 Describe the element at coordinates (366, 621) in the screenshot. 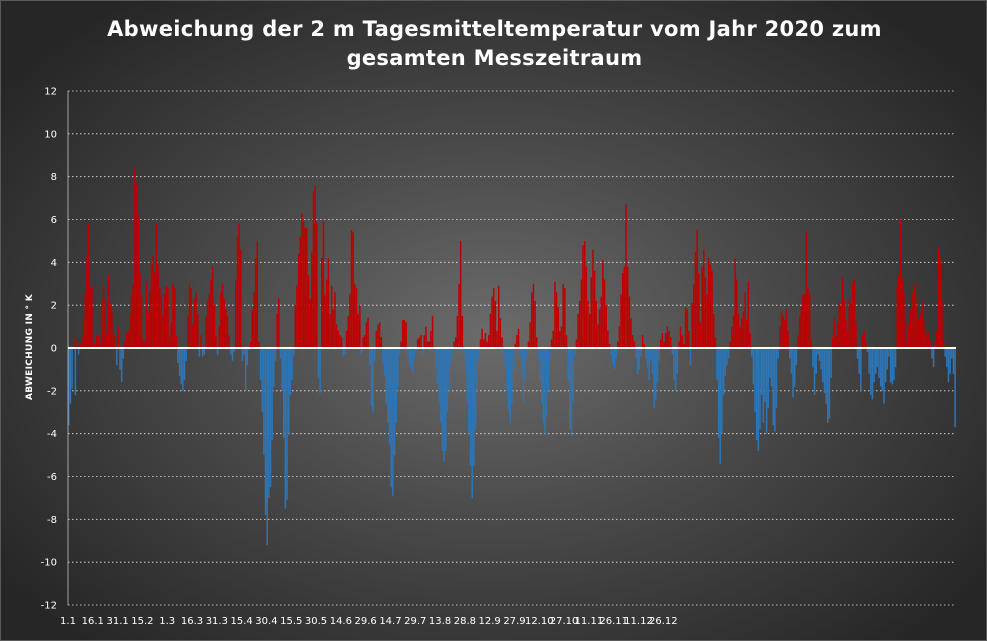

I see `x-tick-label: 29.6` at that location.